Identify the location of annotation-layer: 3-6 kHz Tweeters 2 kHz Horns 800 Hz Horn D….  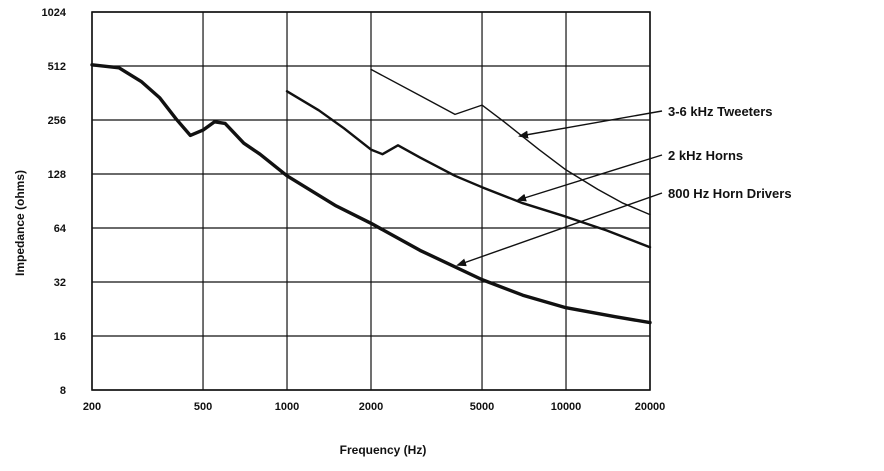
(624, 185).